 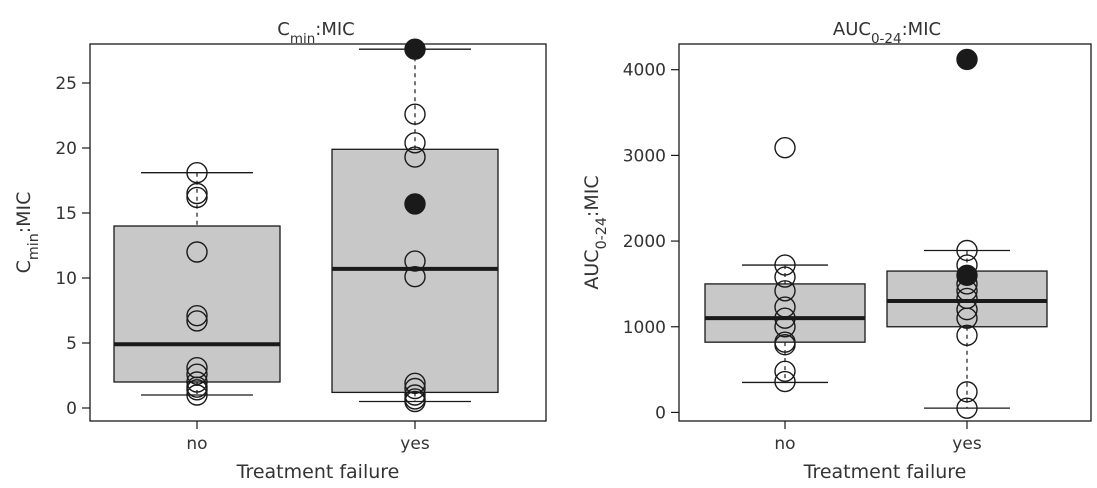 I want to click on y-axis-title: Cmin:MIC, so click(x=27, y=233).